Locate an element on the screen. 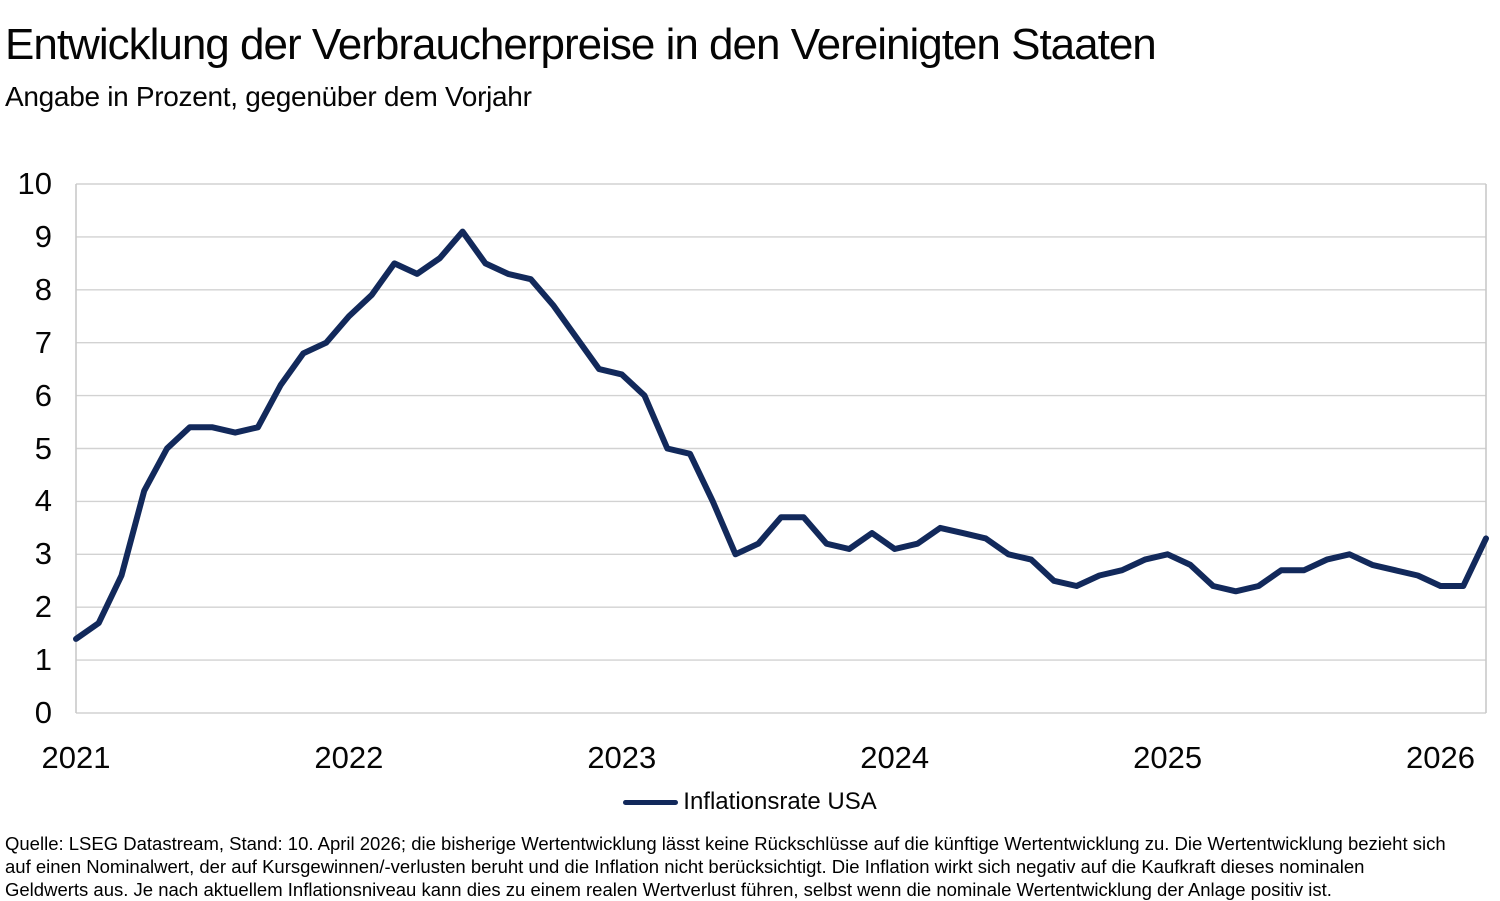 The image size is (1500, 901). legend-label: Inflationsrate USA is located at coordinates (780, 801).